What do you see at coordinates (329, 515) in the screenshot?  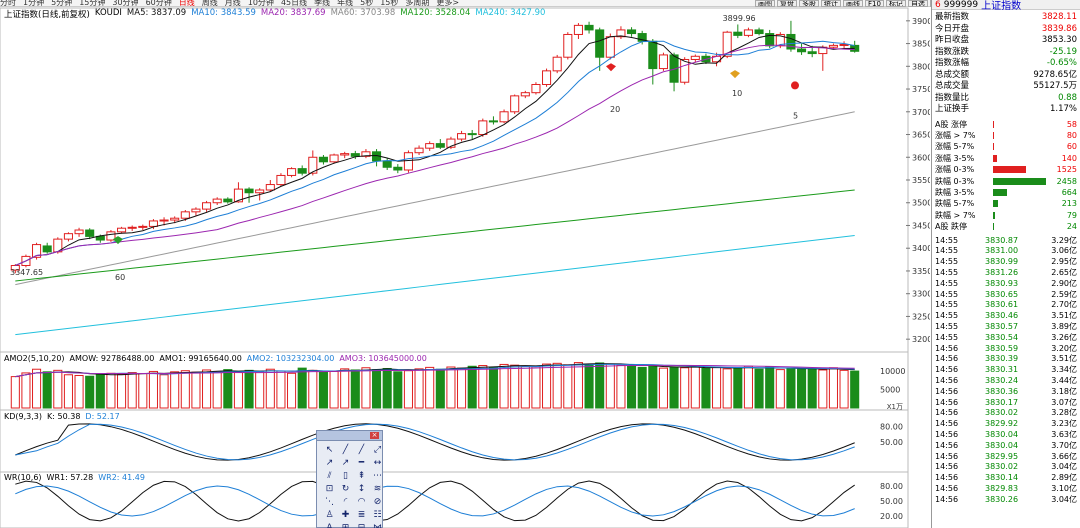 I see `drawing-tool-icon: ♙` at bounding box center [329, 515].